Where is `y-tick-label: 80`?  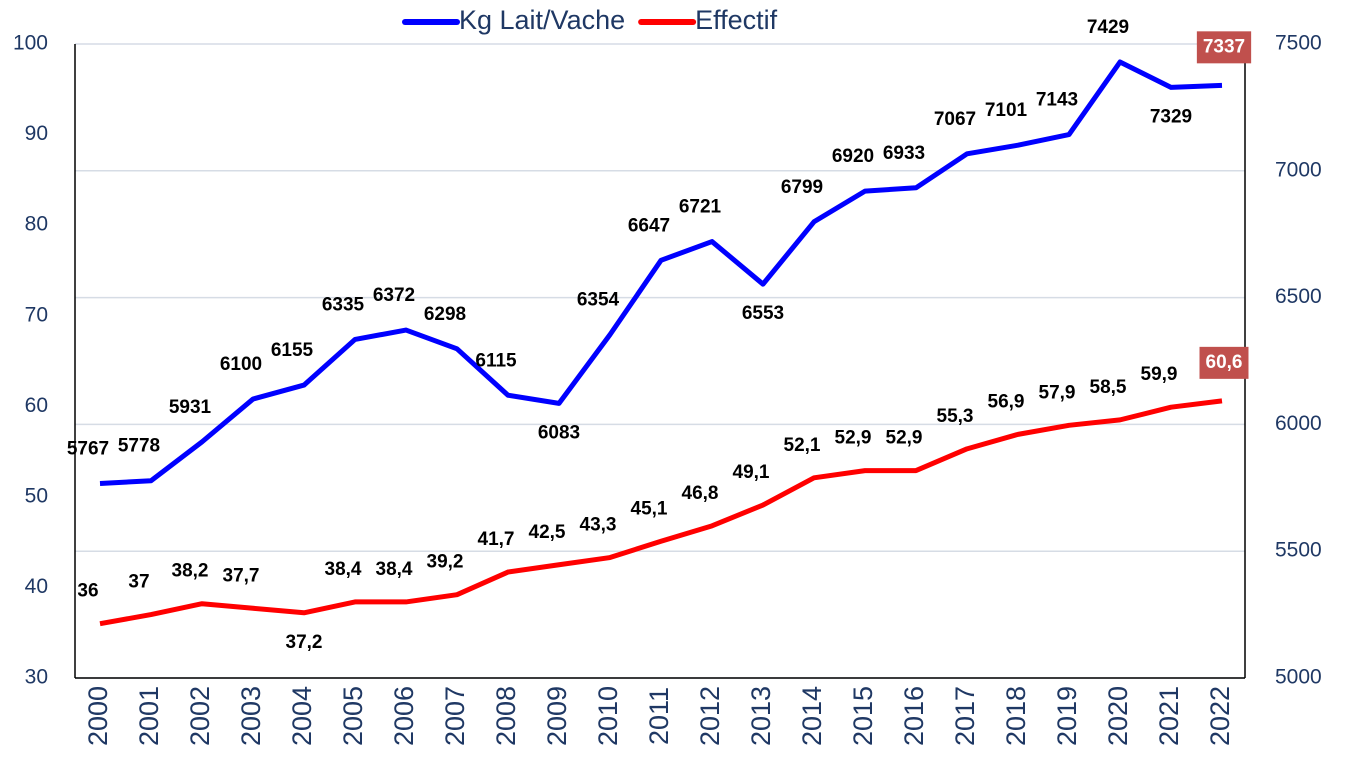
y-tick-label: 80 is located at coordinates (36, 224).